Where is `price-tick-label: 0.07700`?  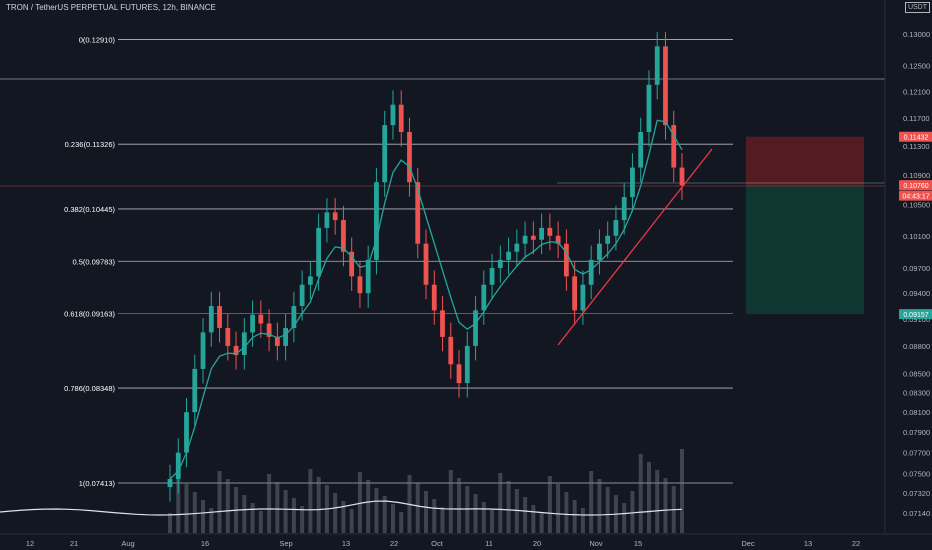 price-tick-label: 0.07700 is located at coordinates (916, 453).